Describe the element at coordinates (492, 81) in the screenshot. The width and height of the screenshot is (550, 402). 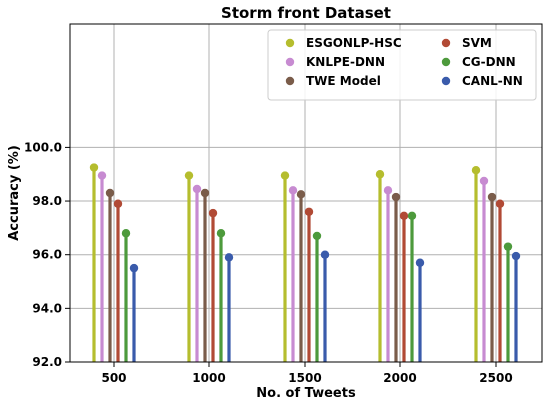
I see `legend-label: CANL-NN` at that location.